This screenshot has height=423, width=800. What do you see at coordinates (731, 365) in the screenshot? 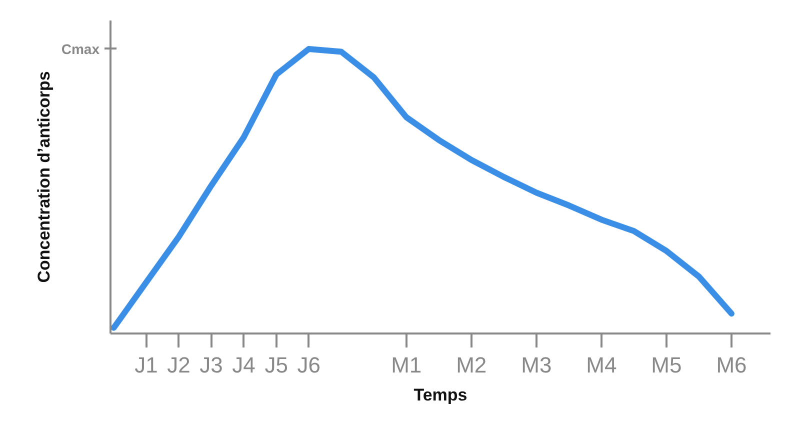
I see `x-tick-label: M6` at bounding box center [731, 365].